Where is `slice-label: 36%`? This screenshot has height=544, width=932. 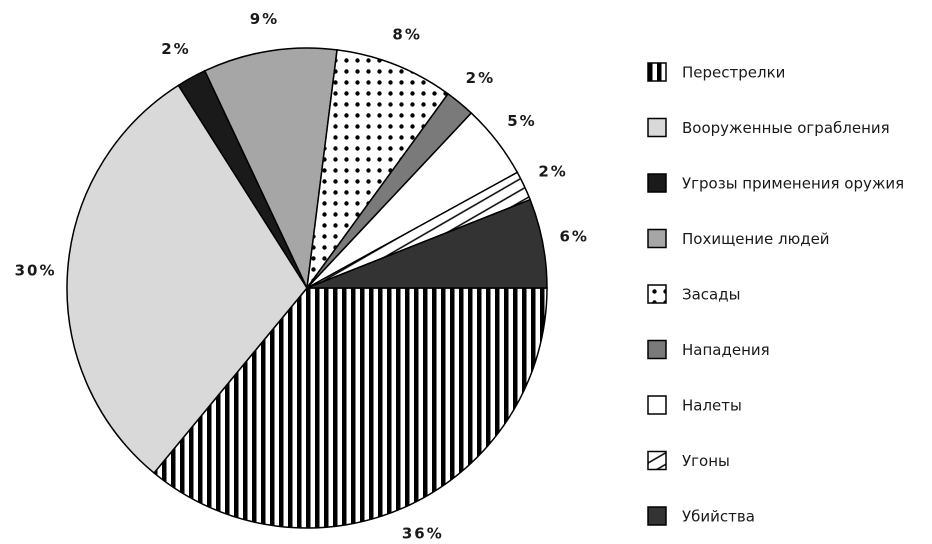
slice-label: 36% is located at coordinates (423, 534).